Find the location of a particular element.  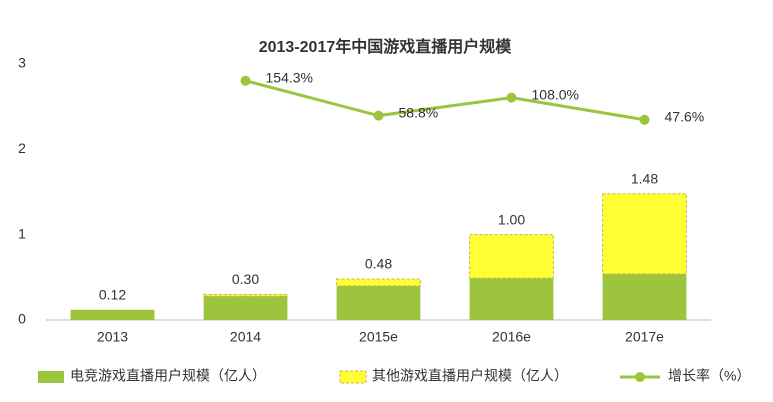

chart-title: 2013-2017年中国游戏直播用户规模 is located at coordinates (386, 46).